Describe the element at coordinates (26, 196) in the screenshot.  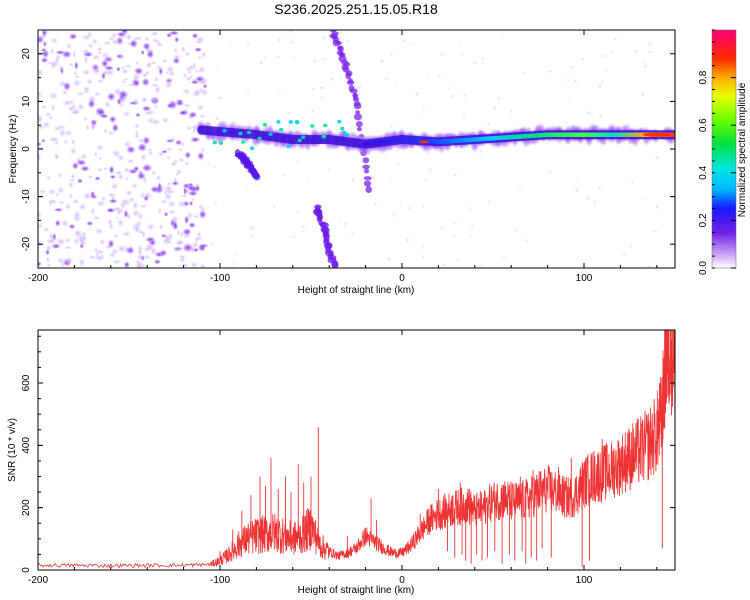
I see `y-tick-label: -10` at that location.